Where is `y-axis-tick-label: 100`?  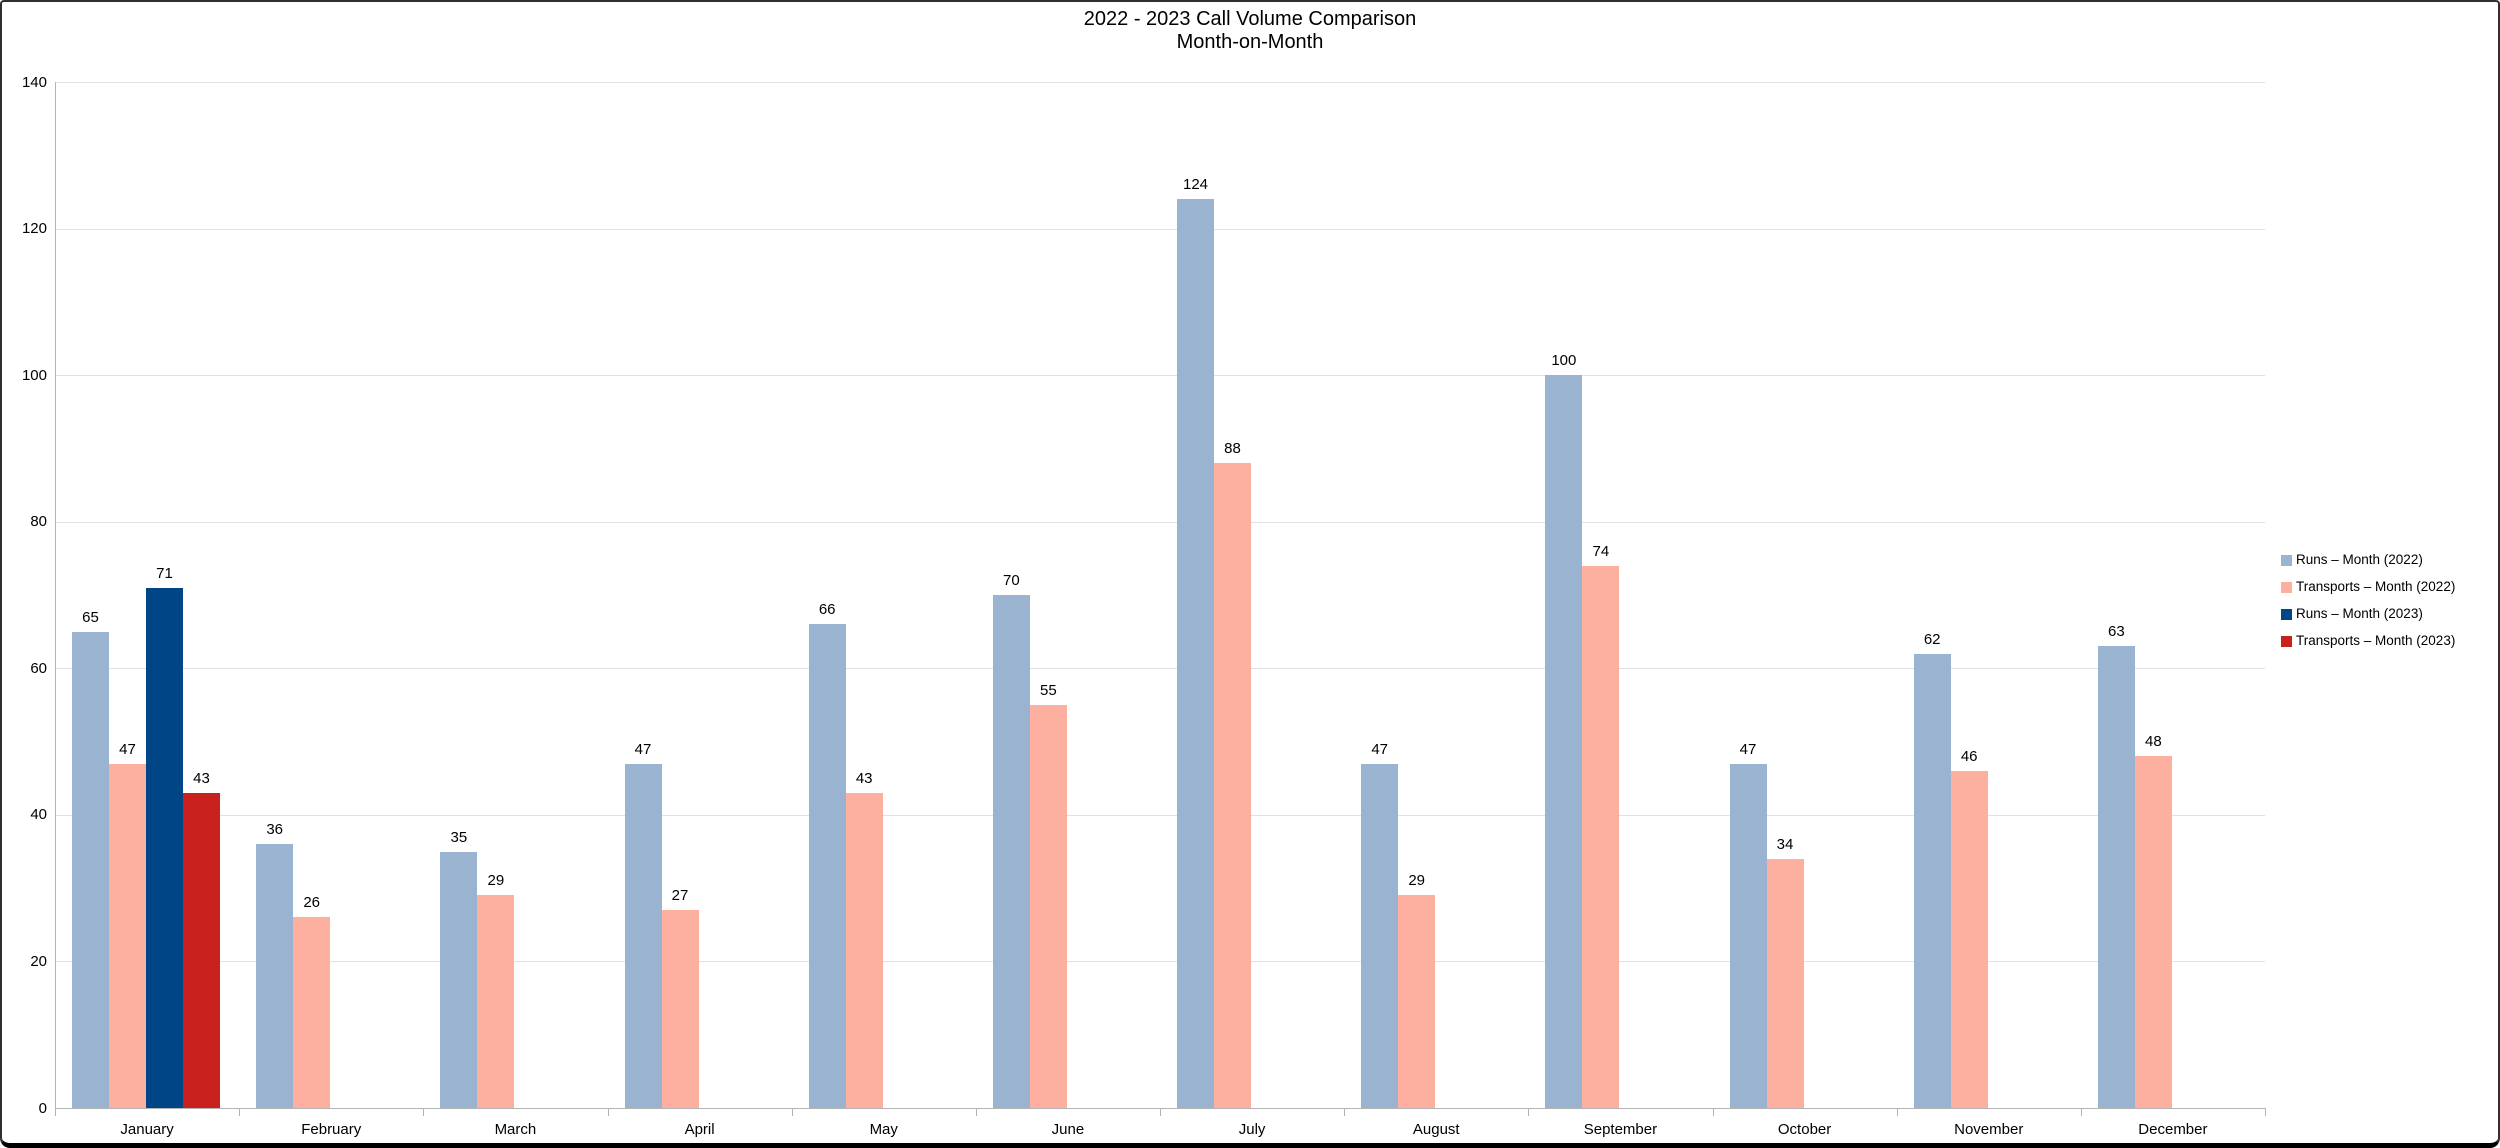
y-axis-tick-label: 100 is located at coordinates (34, 375).